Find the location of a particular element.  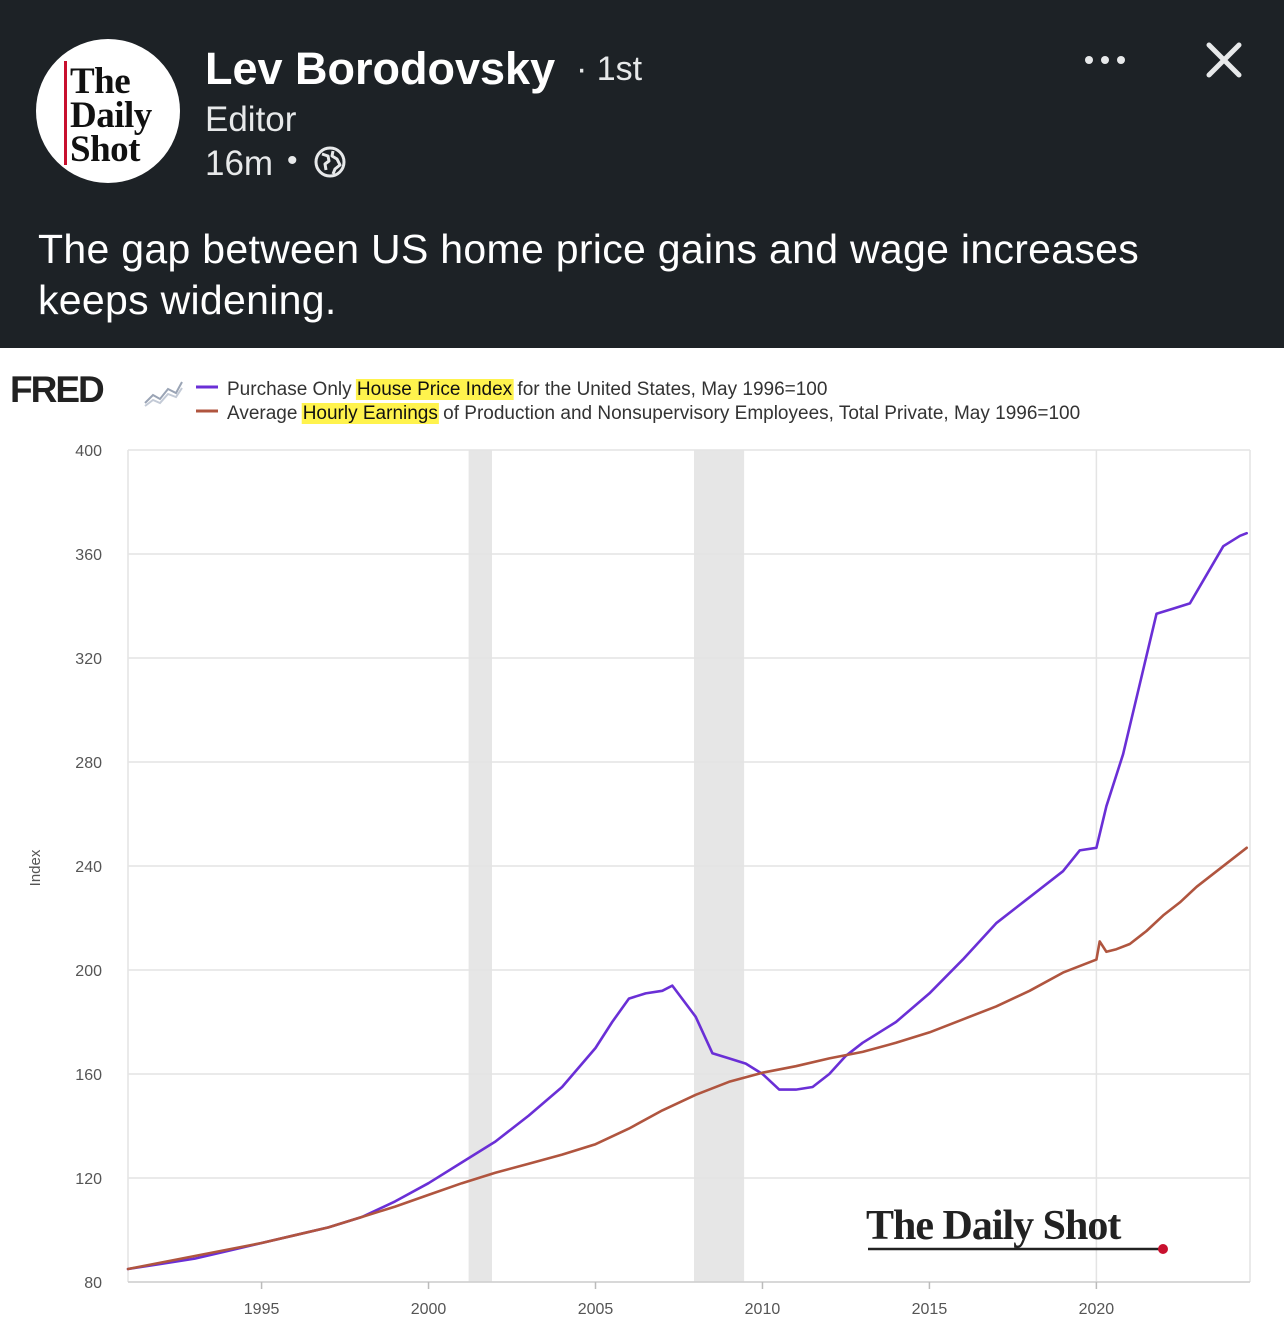

y-tick-label: 120 is located at coordinates (88, 1179).